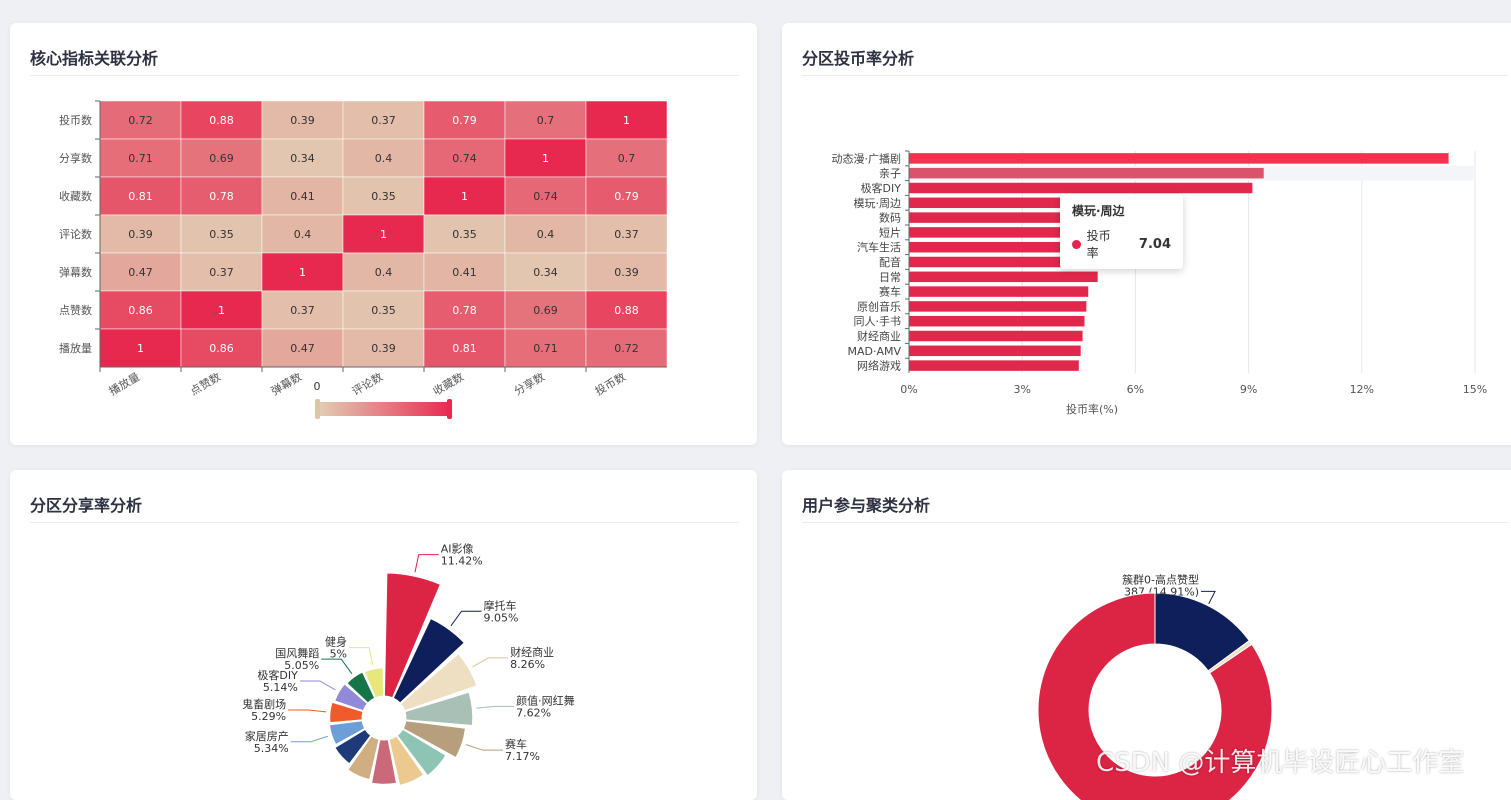  What do you see at coordinates (529, 383) in the screenshot?
I see `heatmap-x-label: 分享数` at bounding box center [529, 383].